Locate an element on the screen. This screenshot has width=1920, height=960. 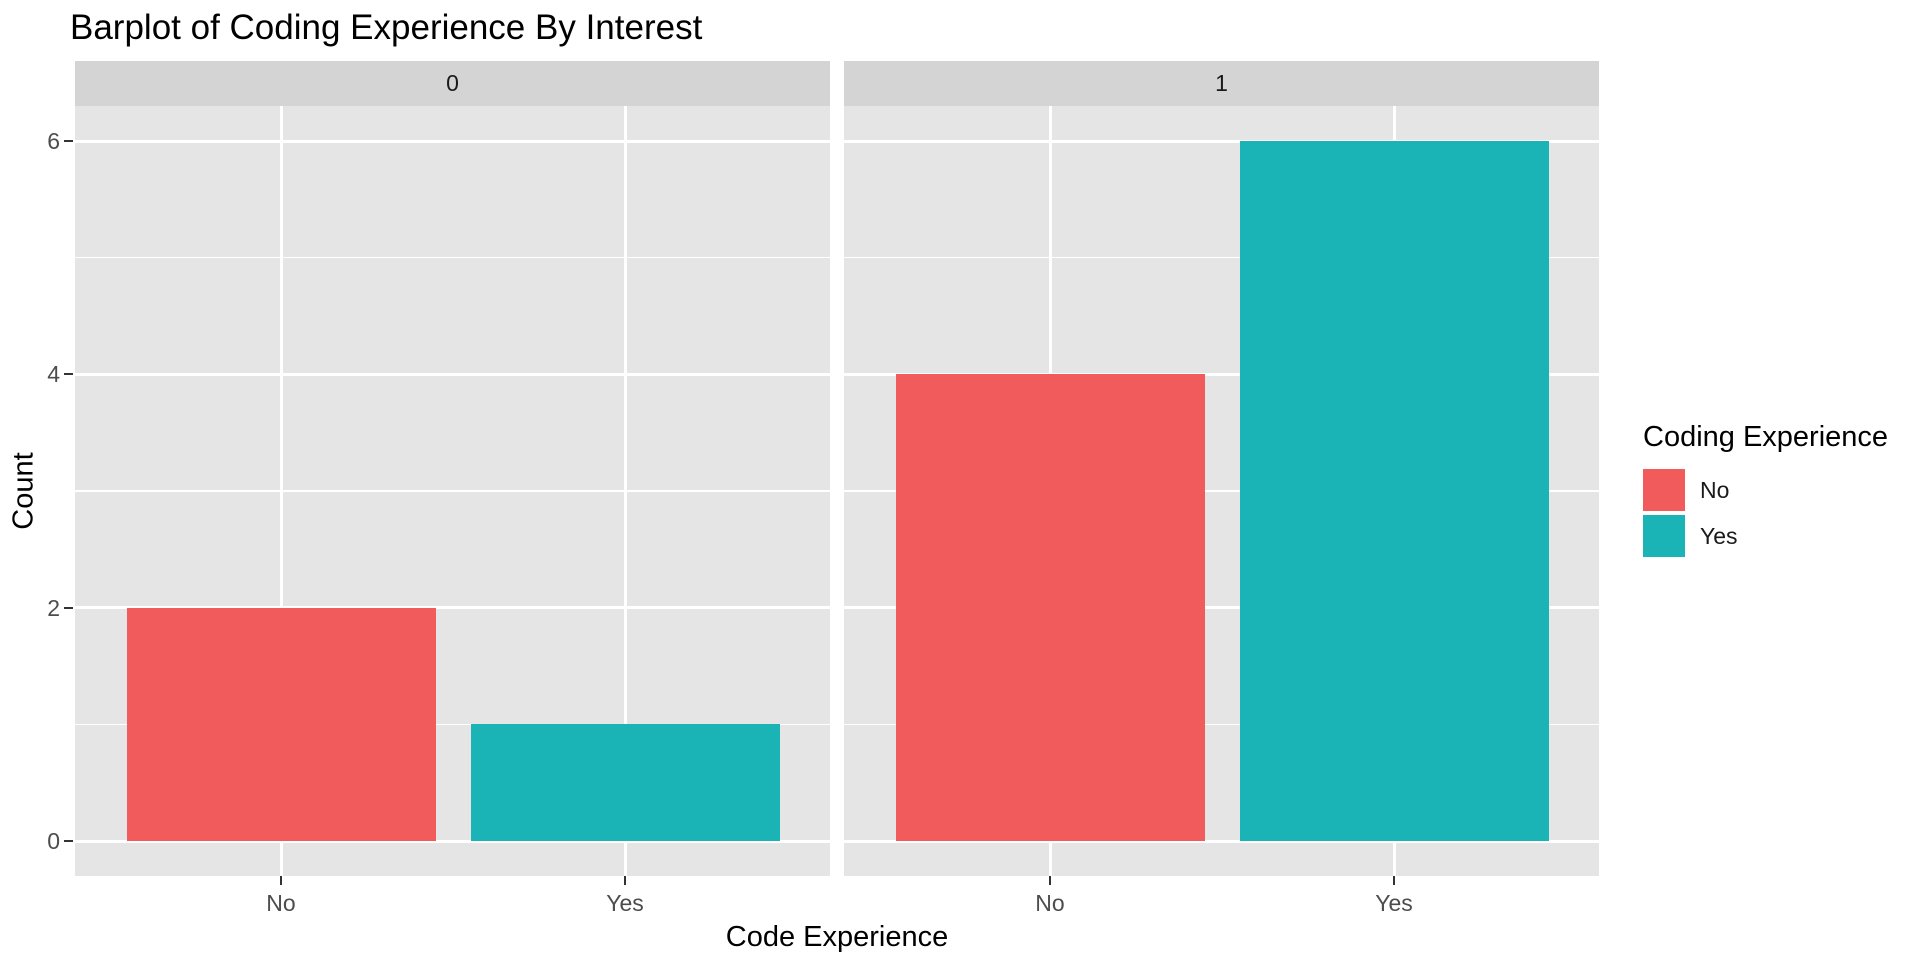
legend-title: Coding Experience is located at coordinates (1766, 437).